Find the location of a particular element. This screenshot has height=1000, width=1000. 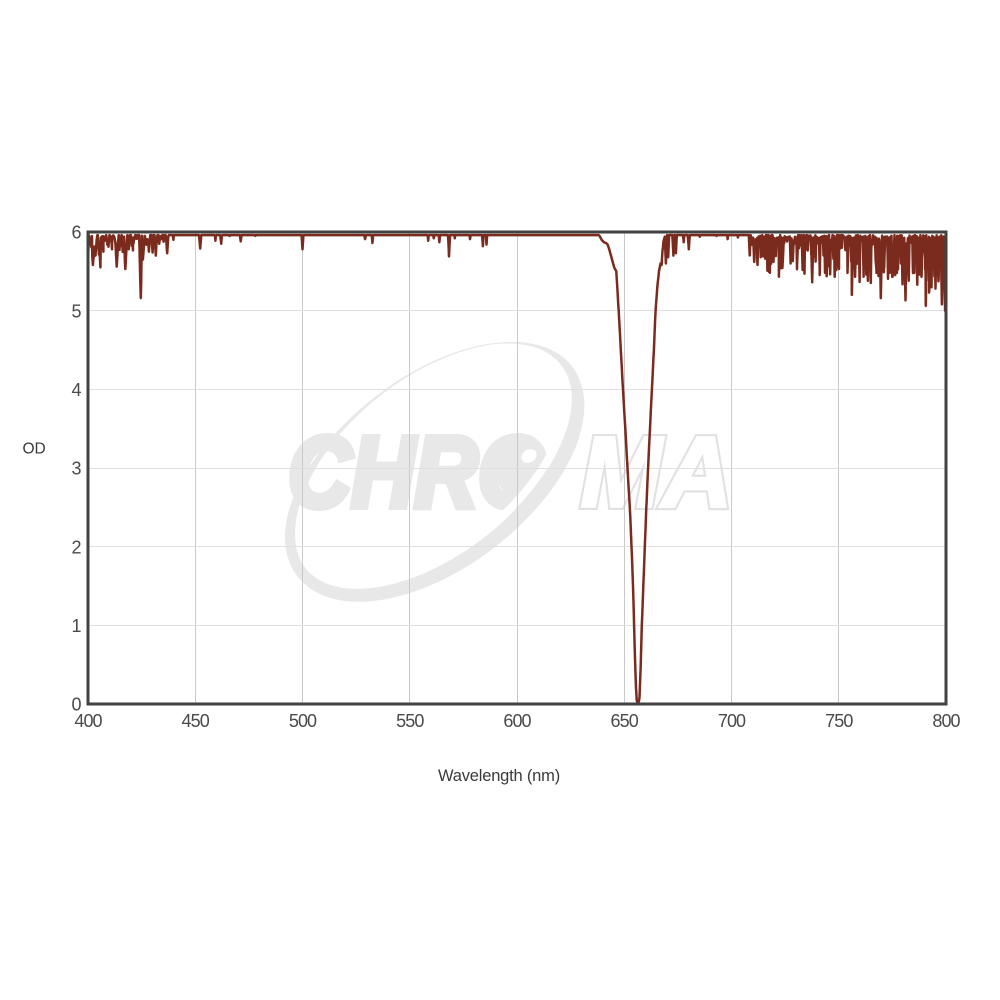

svg-text: 650 is located at coordinates (625, 721).